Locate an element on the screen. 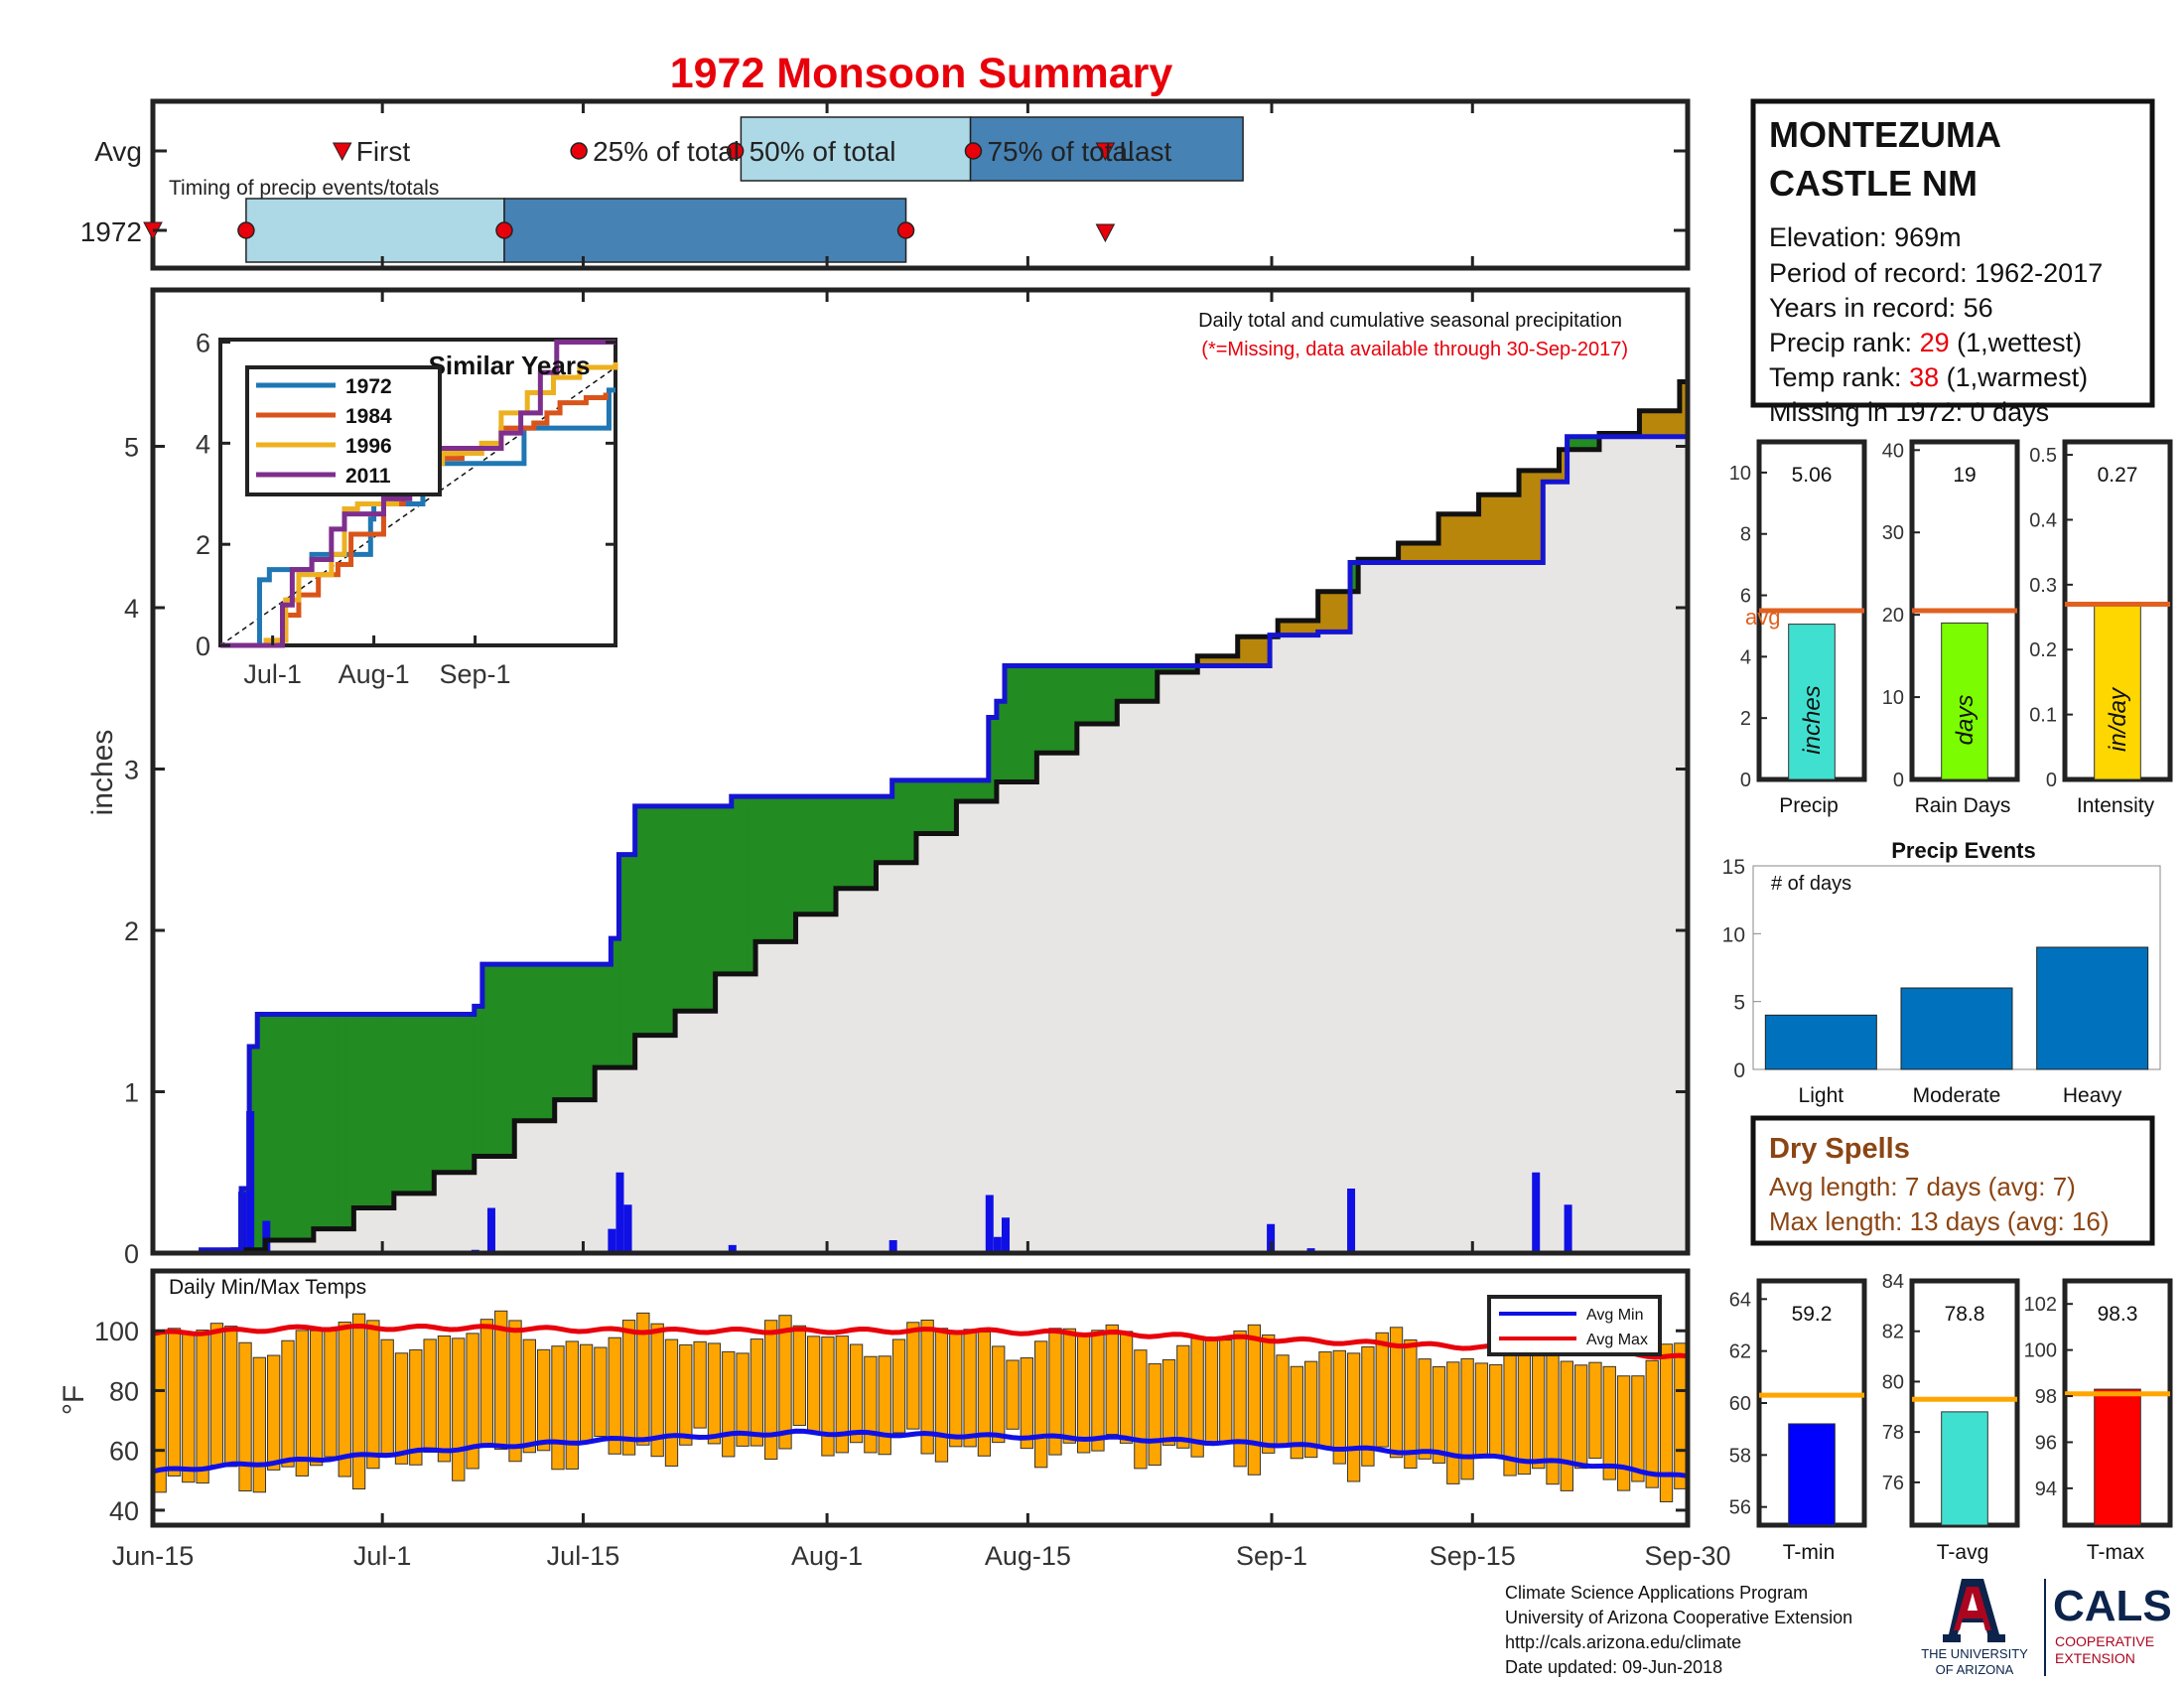 The width and height of the screenshot is (2184, 1688). temp-y-tick-label: 80 is located at coordinates (124, 1391).